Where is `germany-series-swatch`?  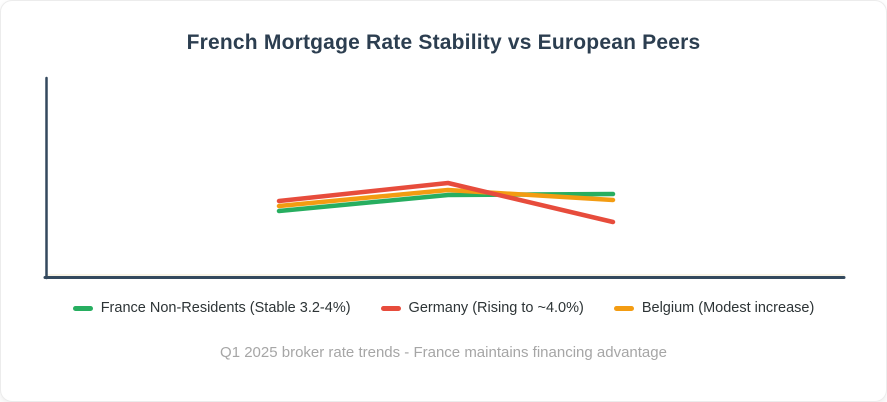
germany-series-swatch is located at coordinates (390, 308).